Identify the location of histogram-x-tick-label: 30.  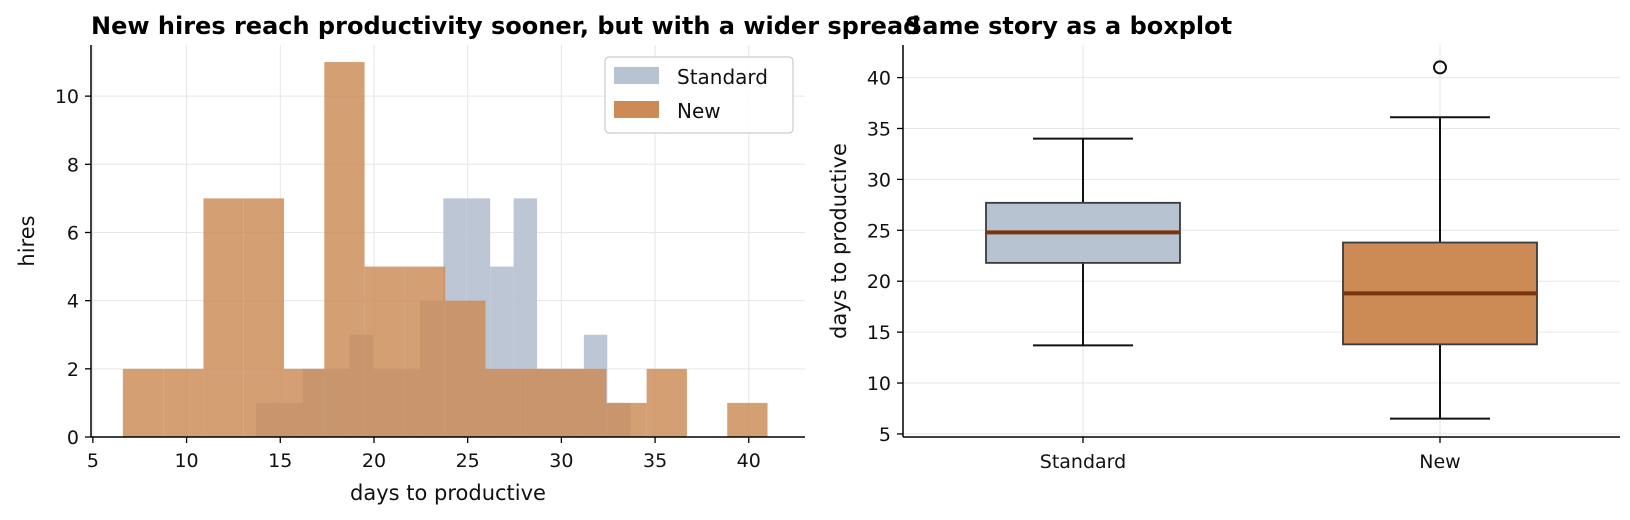
(561, 461).